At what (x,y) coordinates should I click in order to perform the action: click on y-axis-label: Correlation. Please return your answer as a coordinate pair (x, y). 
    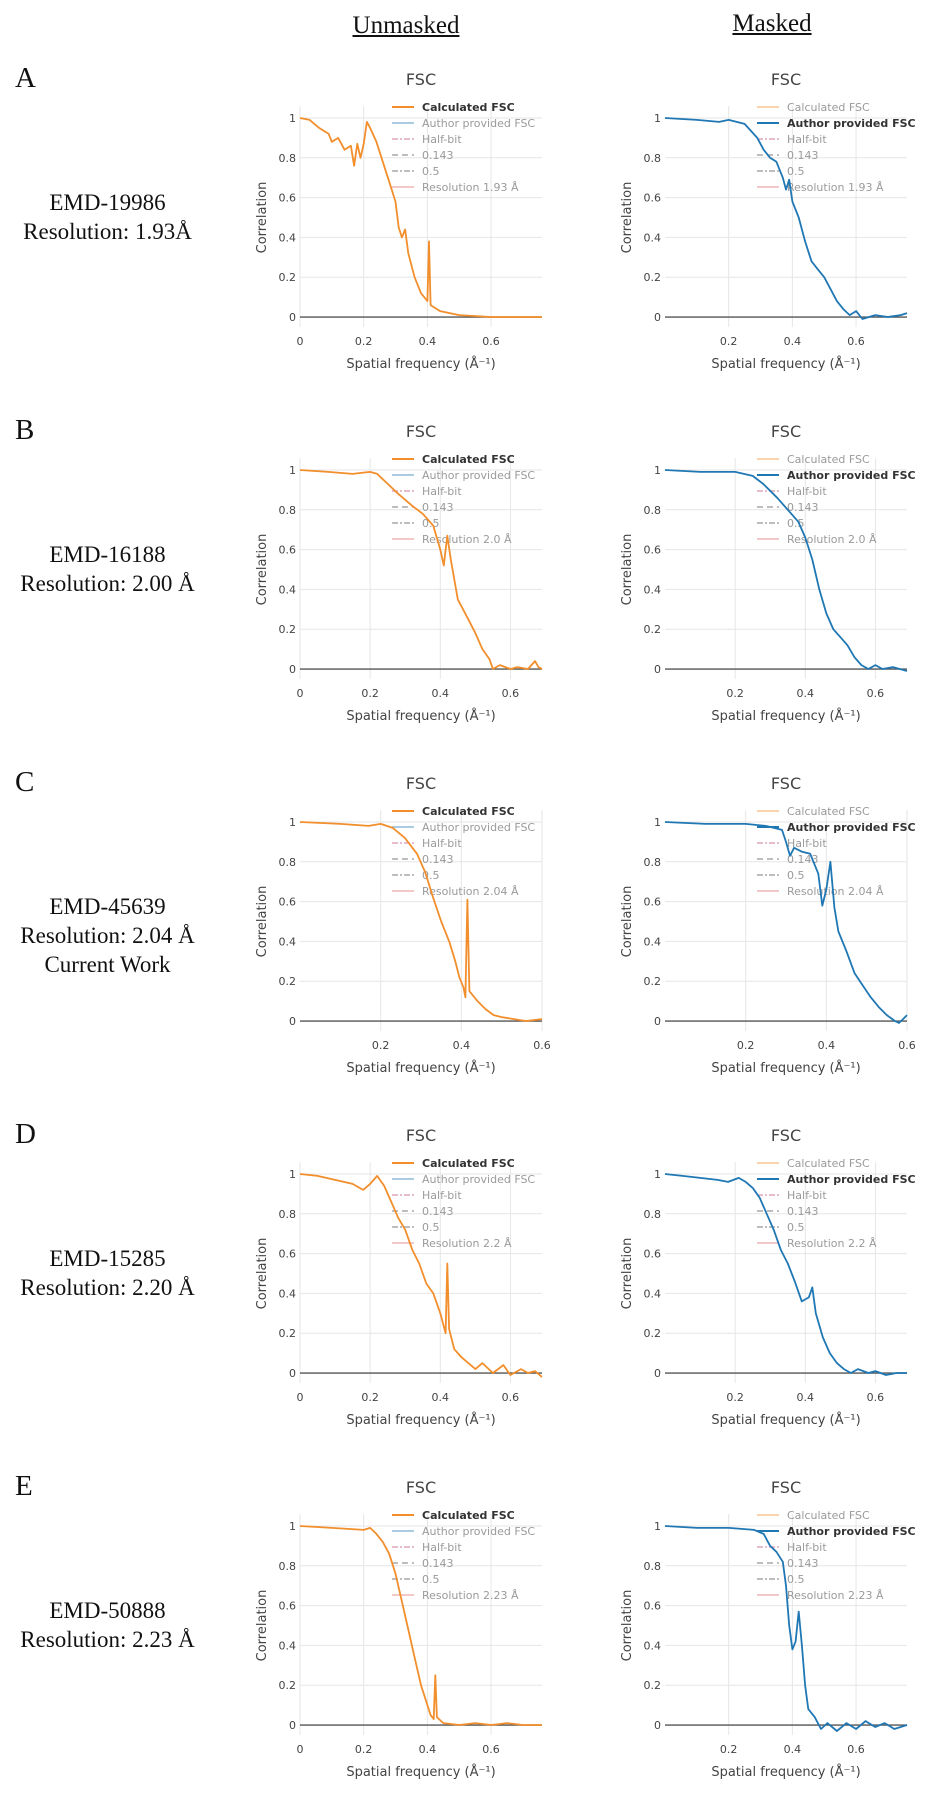
    Looking at the image, I should click on (627, 570).